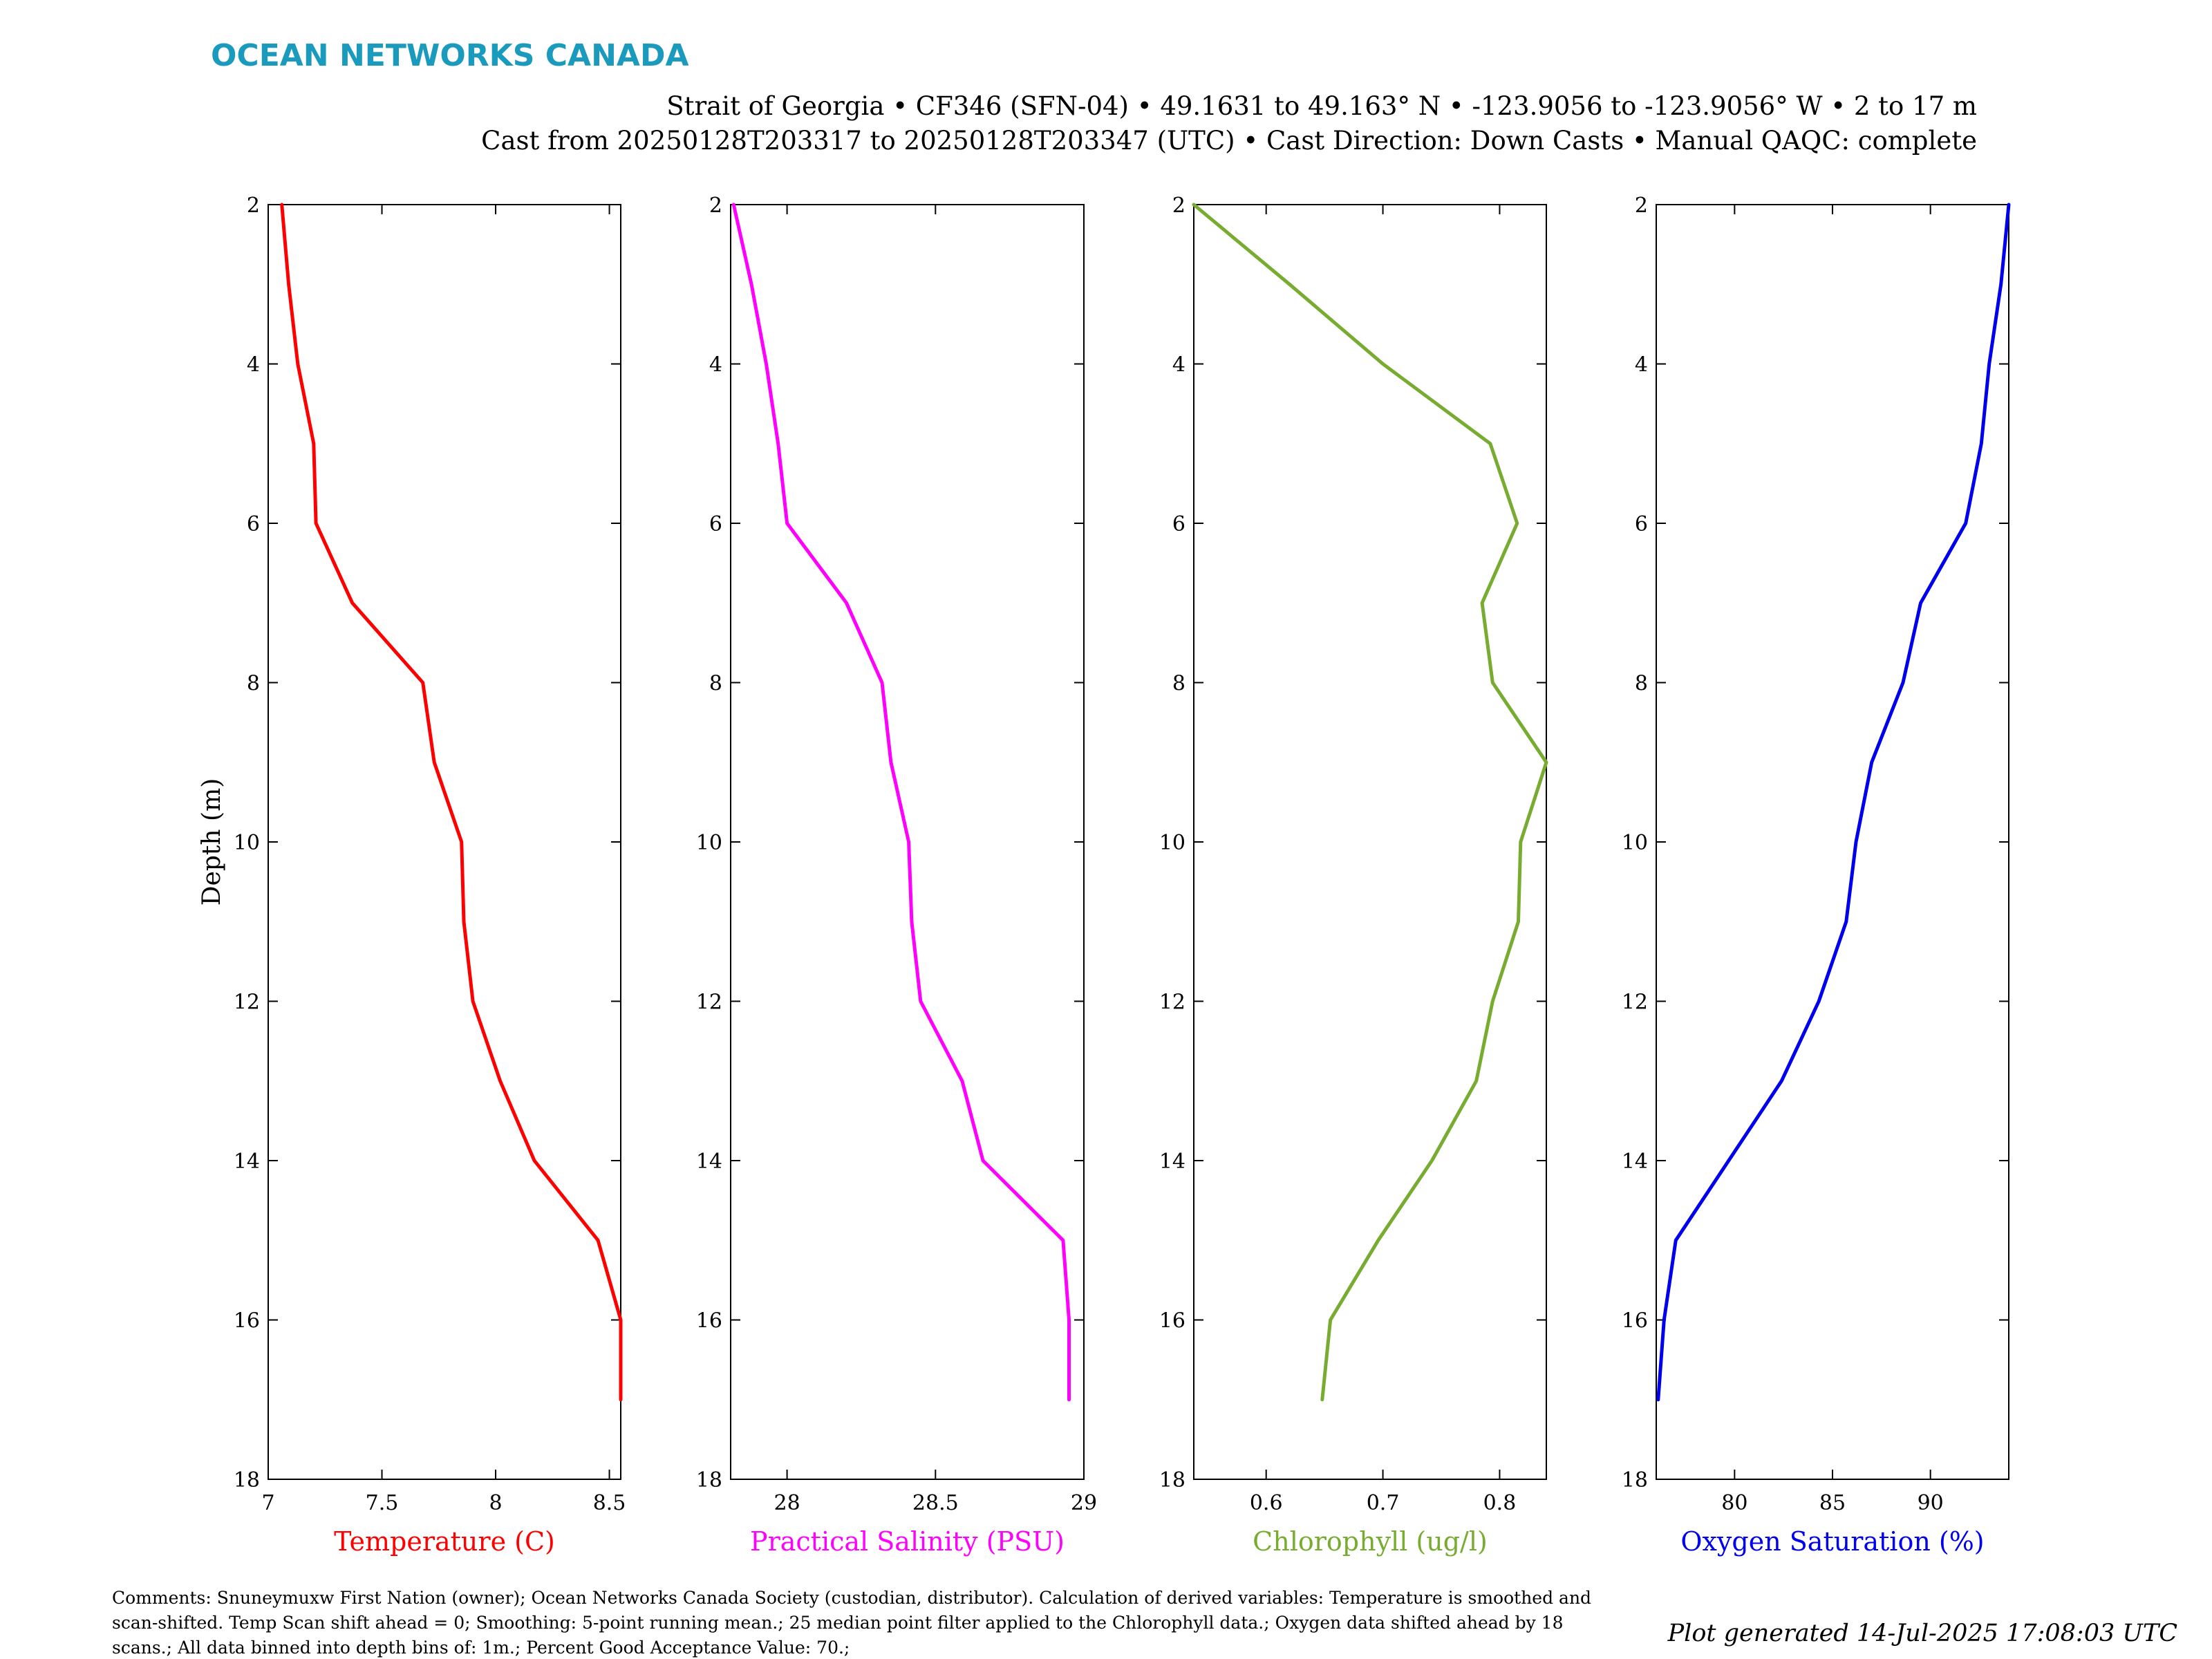 The image size is (2212, 1659). I want to click on x-tick-label: 8, so click(495, 1503).